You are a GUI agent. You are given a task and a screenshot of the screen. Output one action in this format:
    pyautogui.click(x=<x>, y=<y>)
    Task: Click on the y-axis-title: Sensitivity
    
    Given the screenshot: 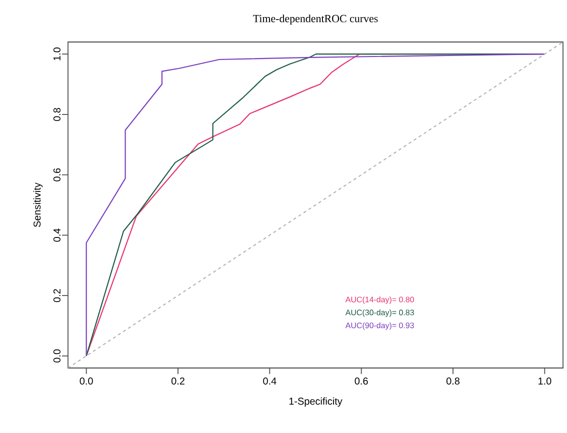 What is the action you would take?
    pyautogui.click(x=38, y=204)
    